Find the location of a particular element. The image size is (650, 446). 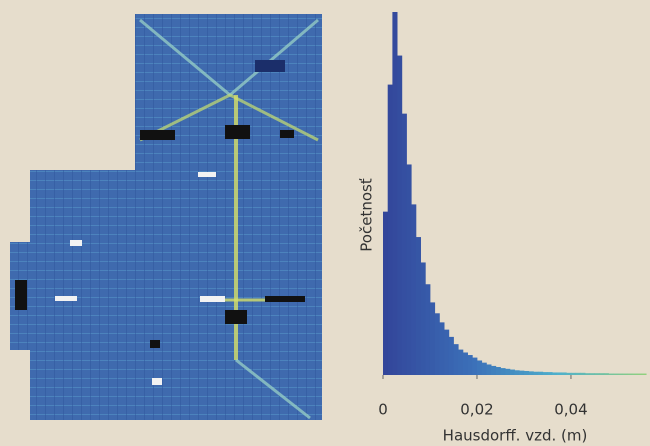

x-axis-label: Hausdorff. vzd. (m) is located at coordinates (515, 436).